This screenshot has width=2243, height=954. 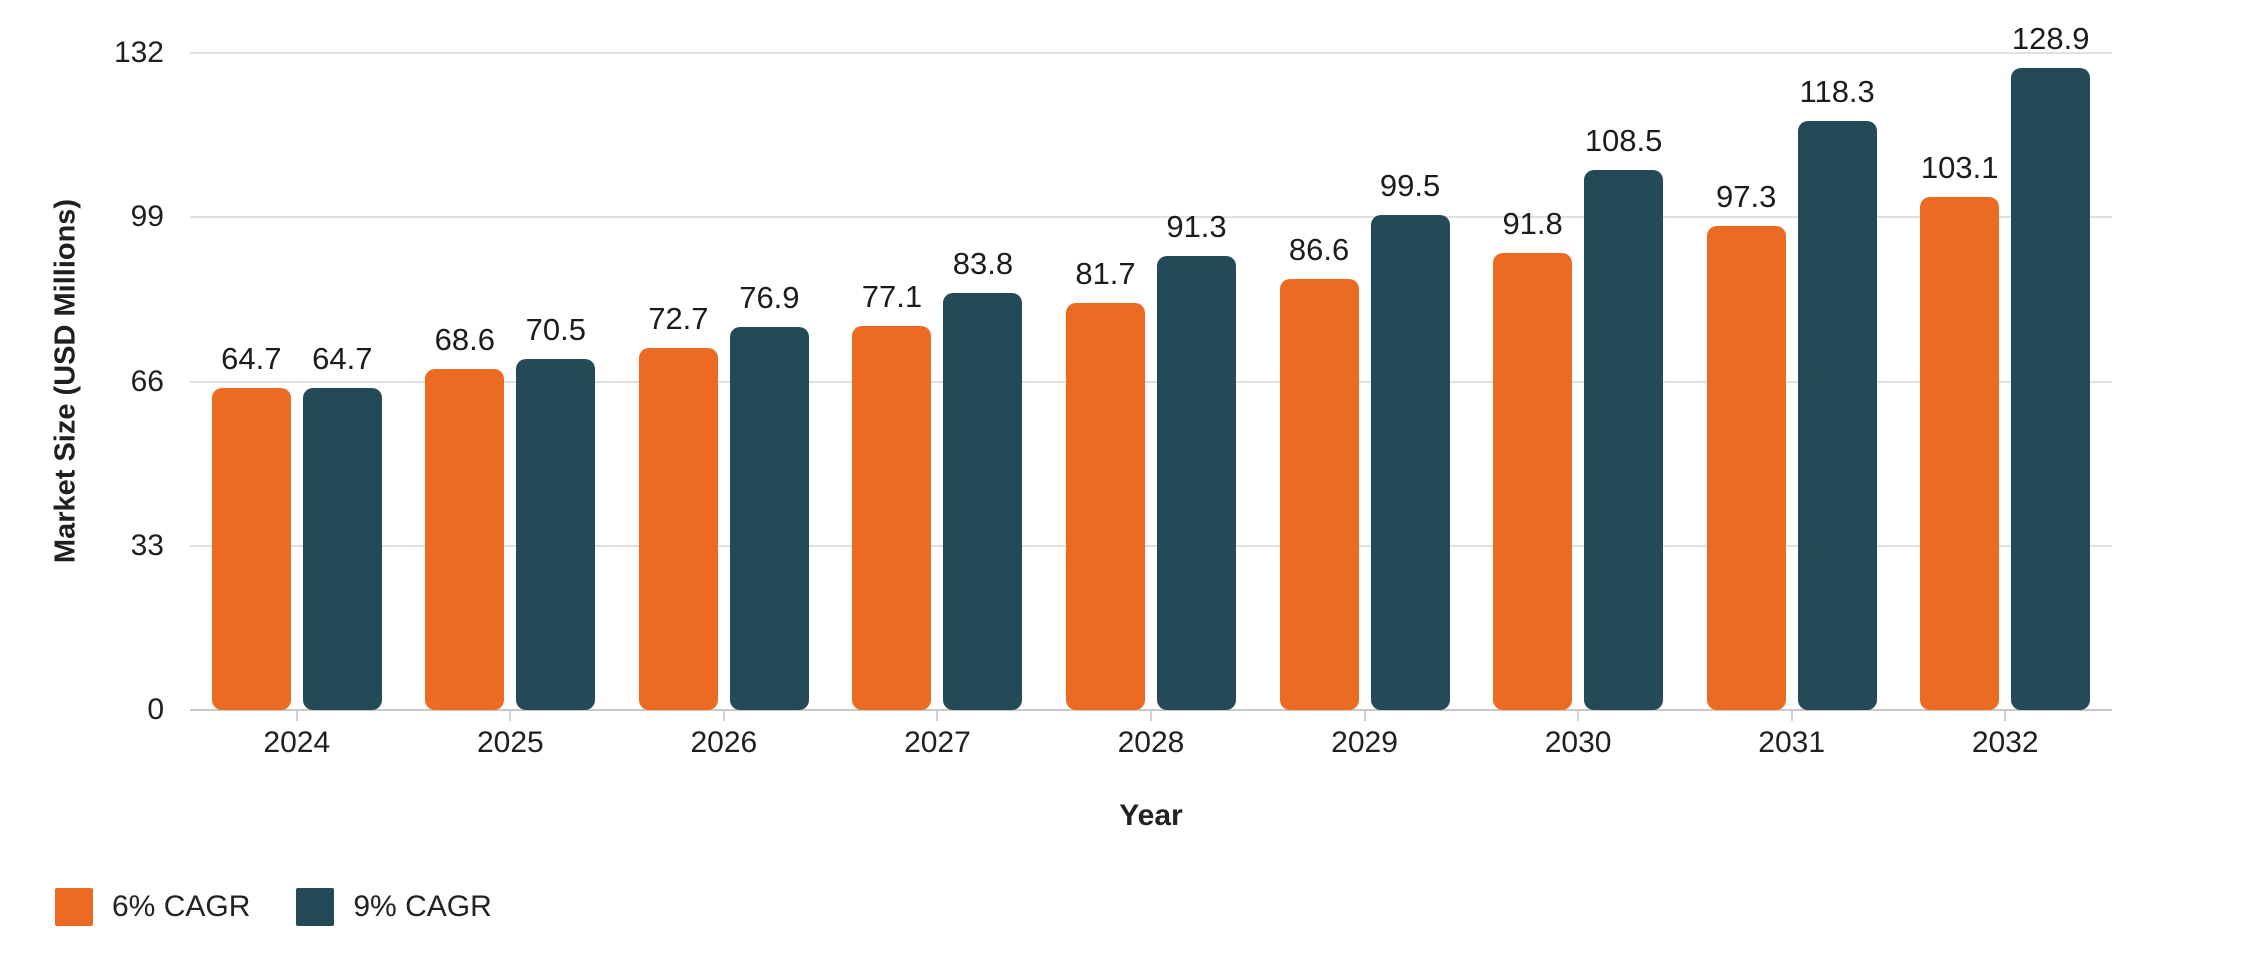 What do you see at coordinates (937, 742) in the screenshot?
I see `x-tick-label: 2027` at bounding box center [937, 742].